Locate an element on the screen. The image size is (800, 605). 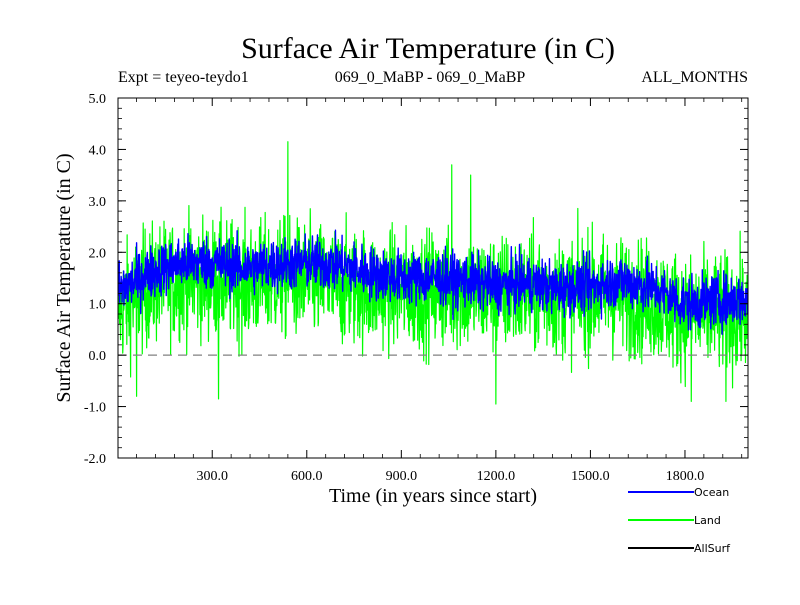
legend: Ocean Land AllSurf is located at coordinates (679, 520).